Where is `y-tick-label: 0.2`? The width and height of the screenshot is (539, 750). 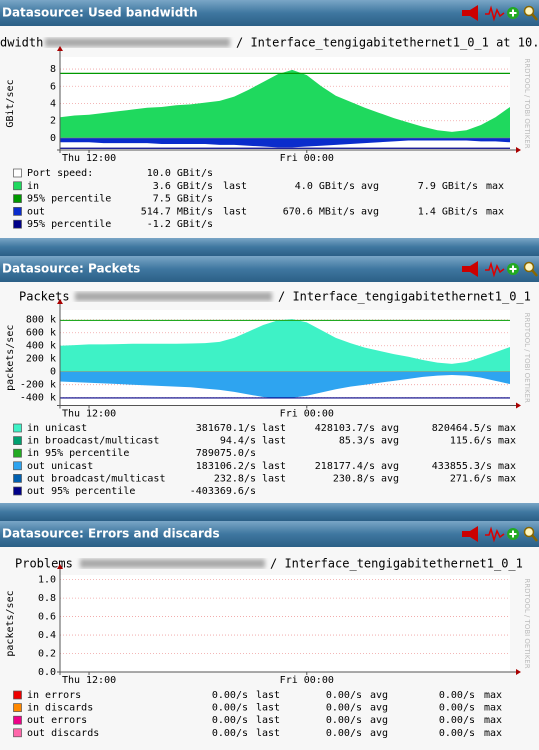
y-tick-label: 0.2 is located at coordinates (47, 654).